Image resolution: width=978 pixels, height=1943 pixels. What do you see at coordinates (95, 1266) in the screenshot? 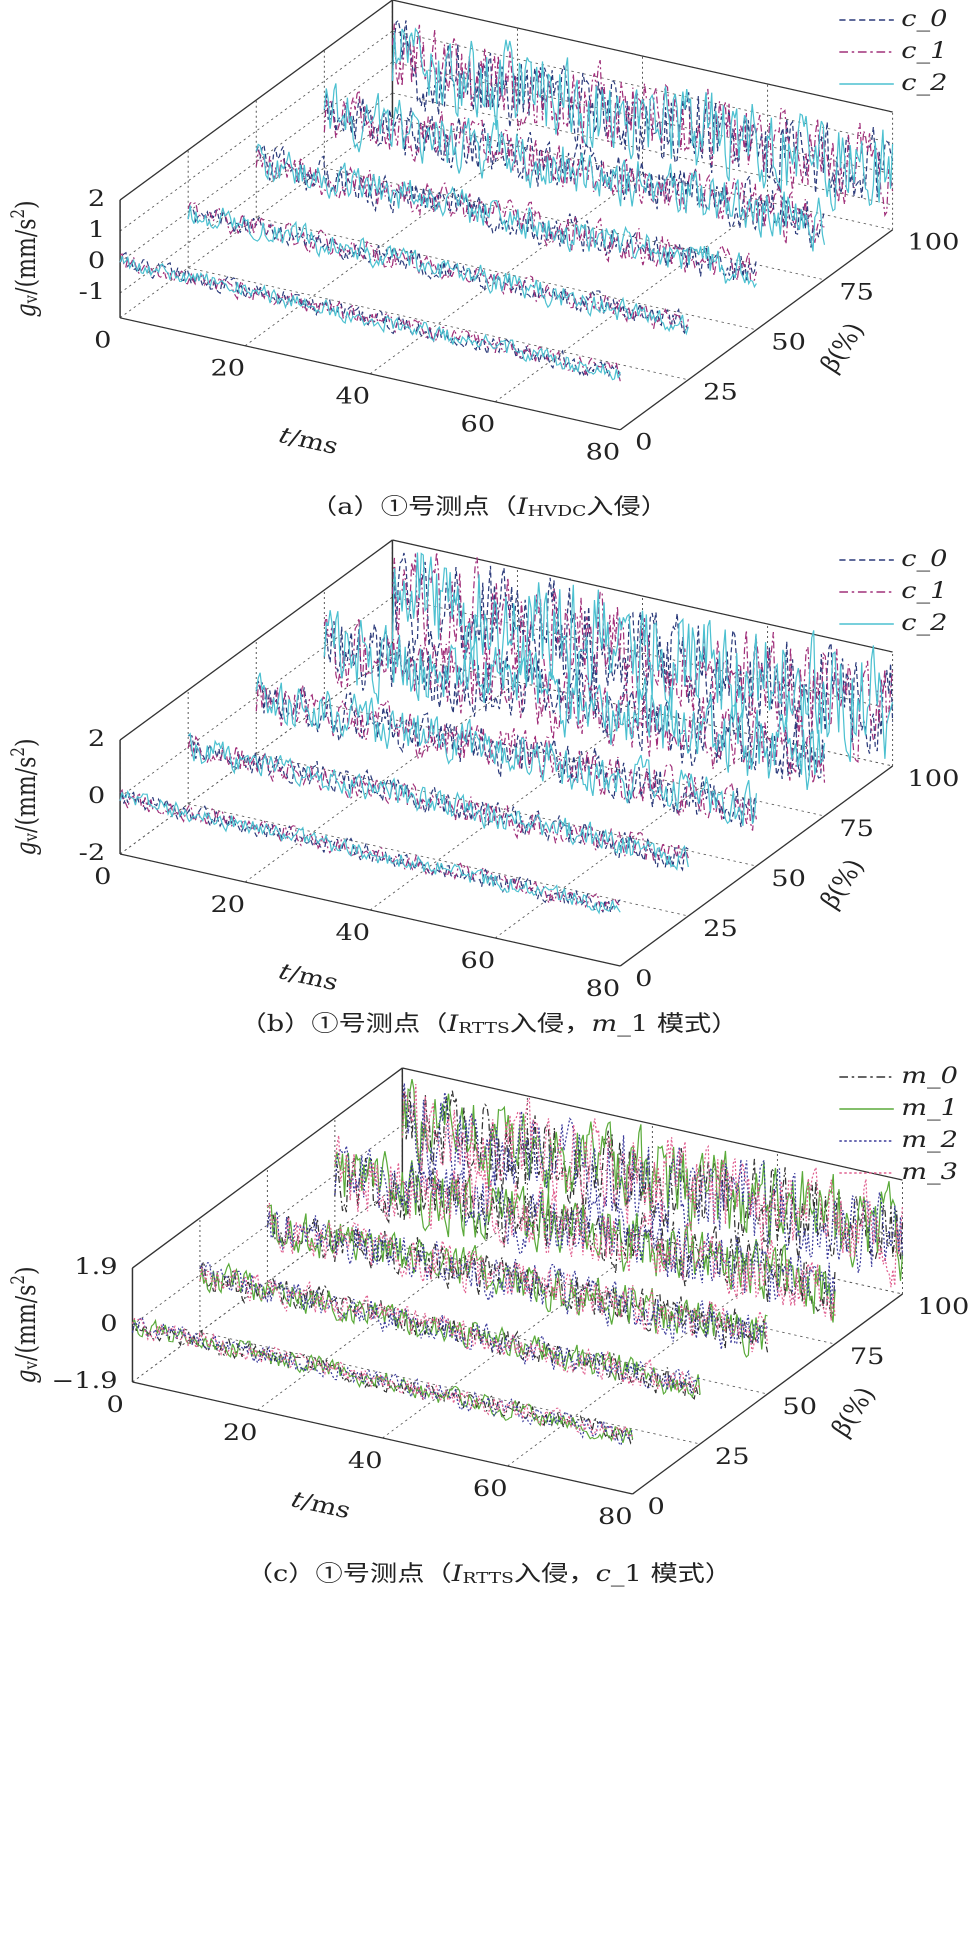
I see `y-tick-label: 1.9` at bounding box center [95, 1266].